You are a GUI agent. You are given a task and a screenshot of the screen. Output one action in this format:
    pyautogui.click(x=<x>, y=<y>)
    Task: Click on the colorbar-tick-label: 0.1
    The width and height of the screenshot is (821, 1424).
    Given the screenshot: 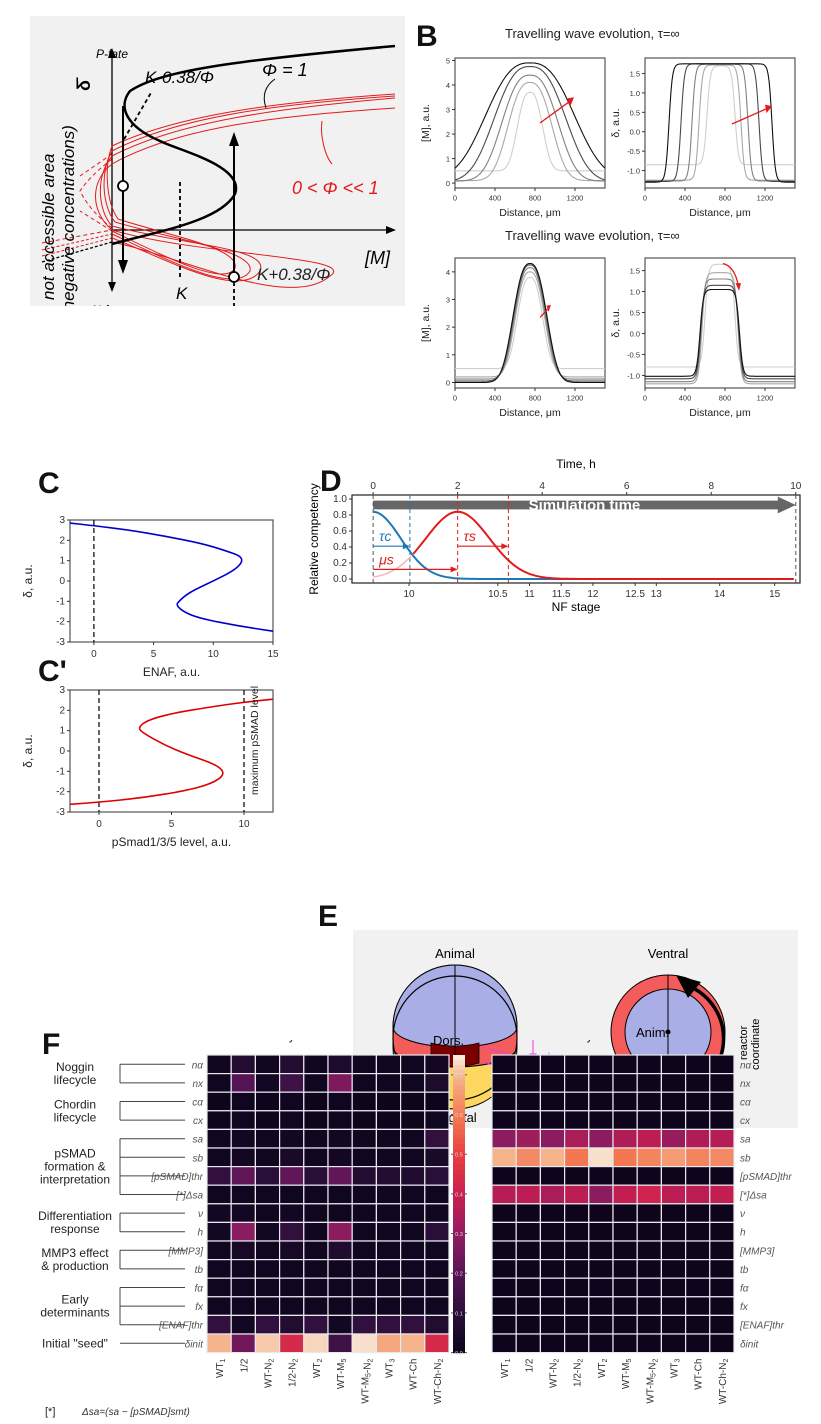 What is the action you would take?
    pyautogui.click(x=459, y=1314)
    